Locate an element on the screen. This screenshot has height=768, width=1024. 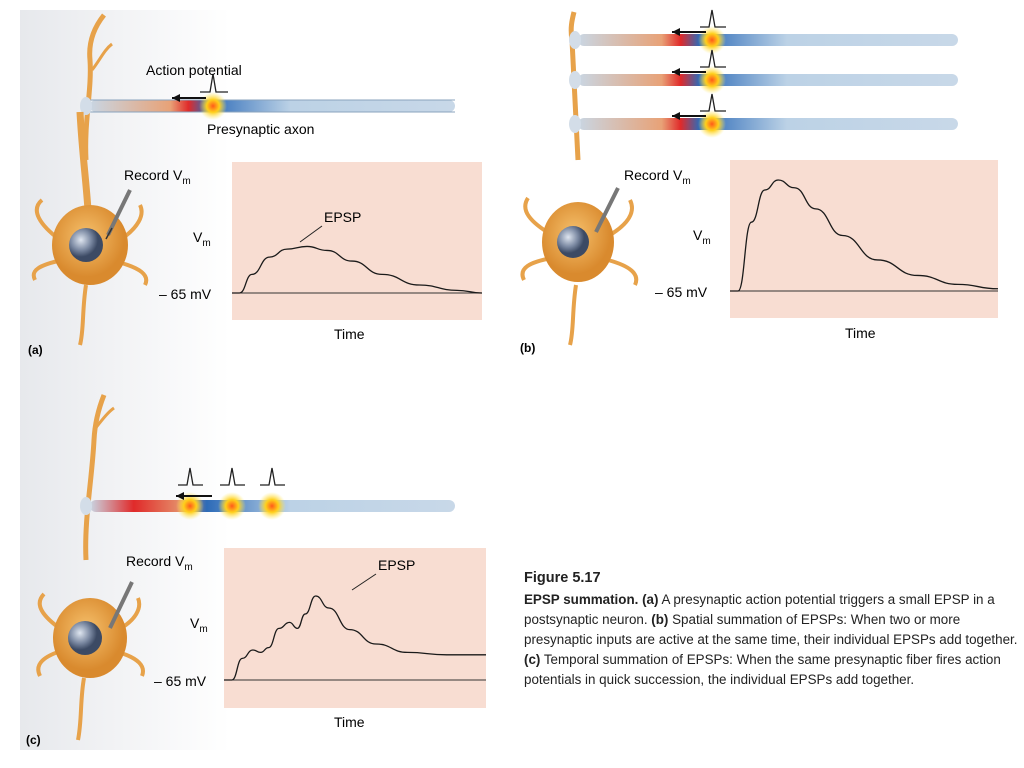
caption-part-b: (b) is located at coordinates (660, 619).